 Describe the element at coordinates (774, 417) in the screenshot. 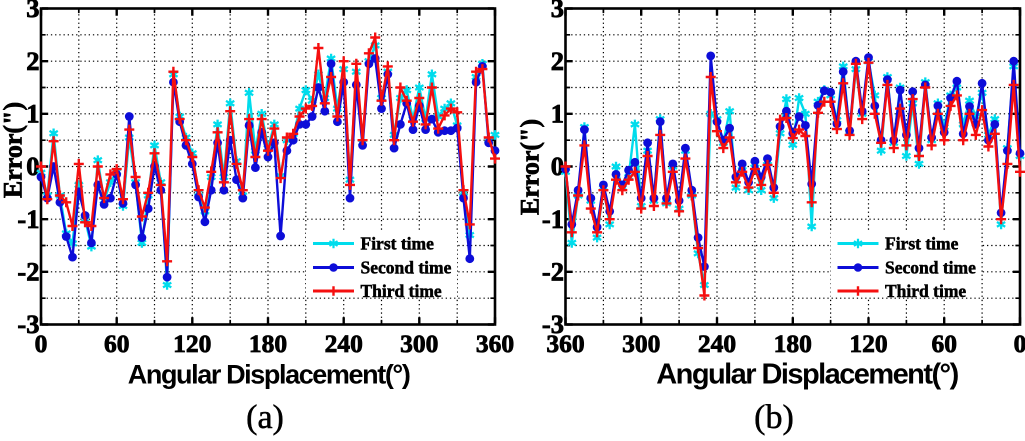

I see `svg-text: (b)` at that location.